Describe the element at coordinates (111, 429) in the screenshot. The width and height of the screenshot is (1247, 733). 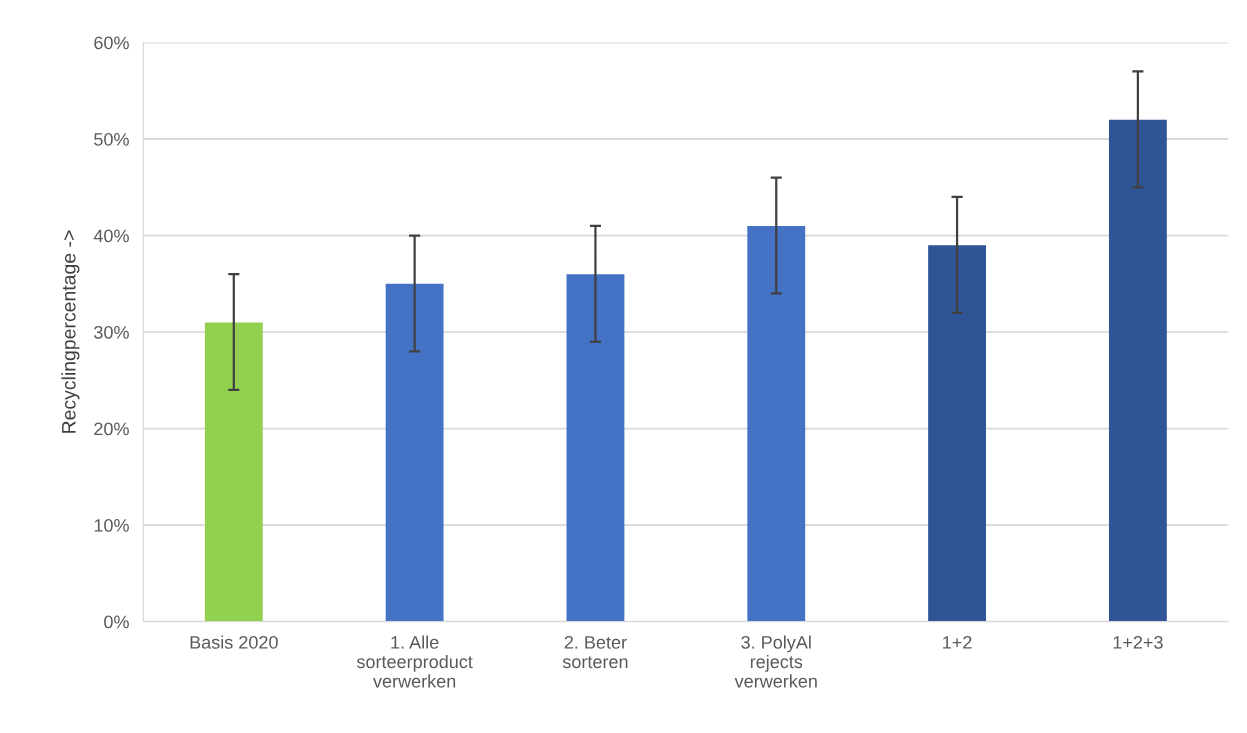
I see `y-tick-label: 20%` at that location.